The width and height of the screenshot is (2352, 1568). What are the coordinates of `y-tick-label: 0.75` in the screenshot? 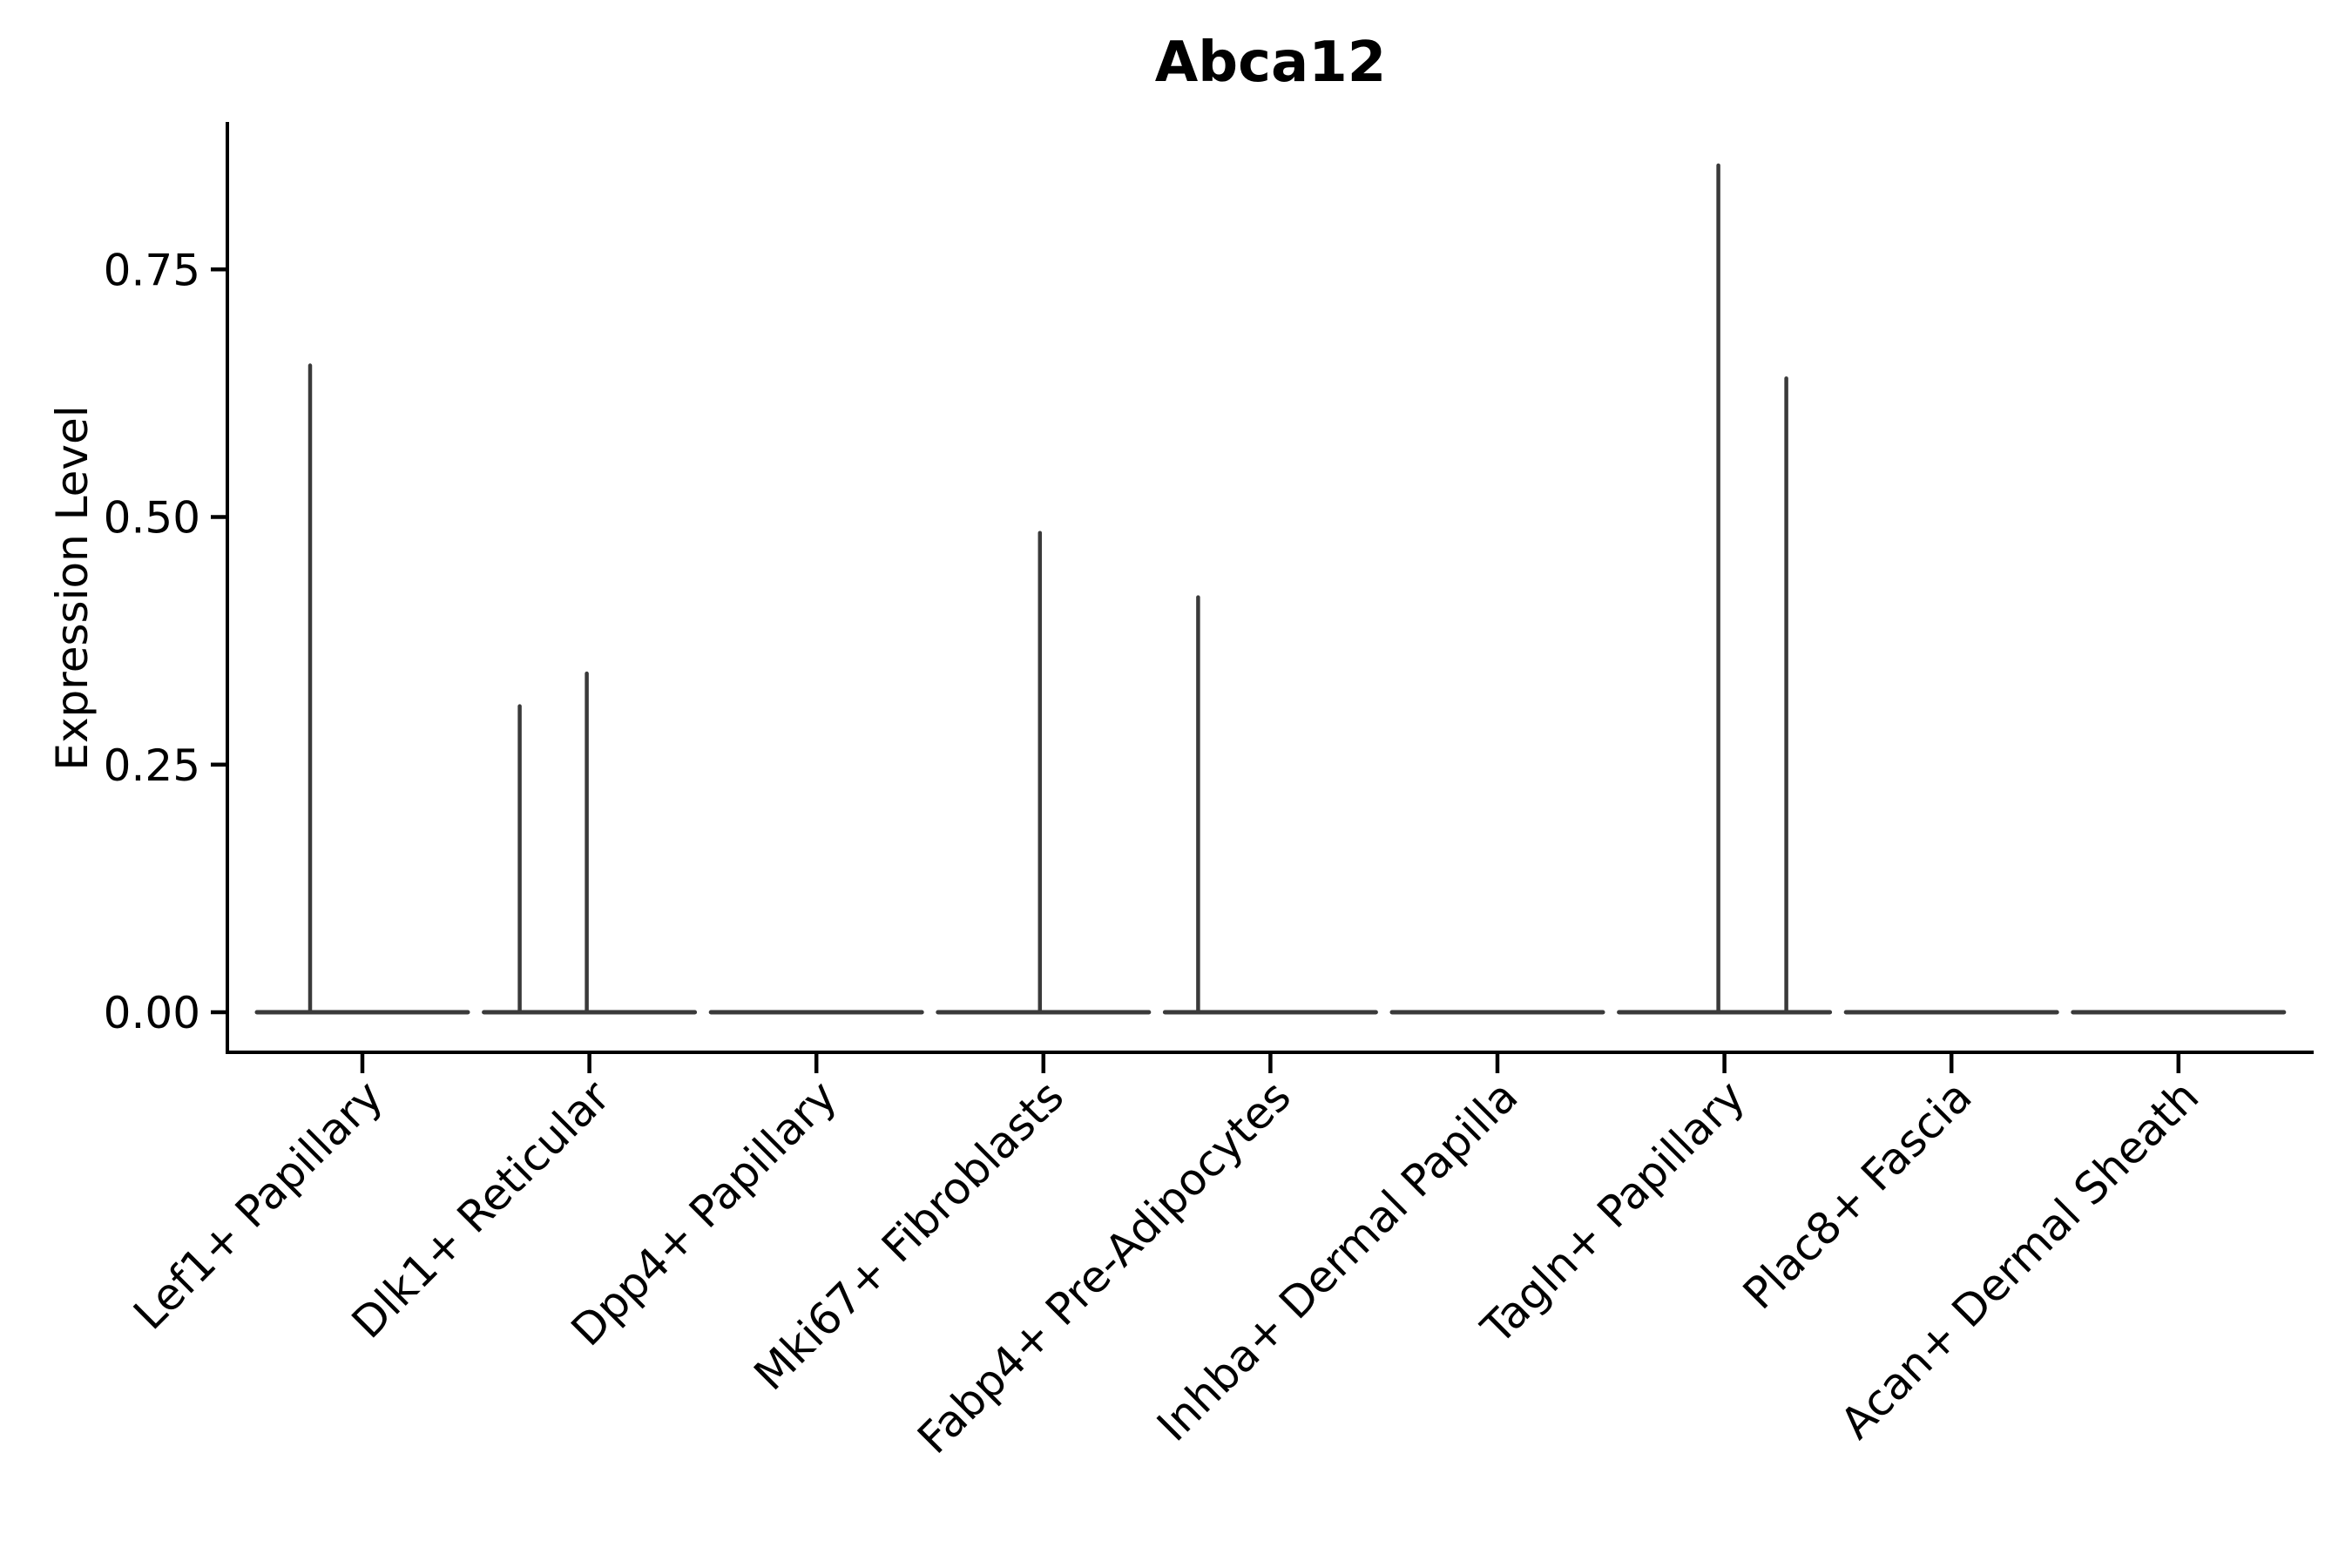 It's located at (152, 270).